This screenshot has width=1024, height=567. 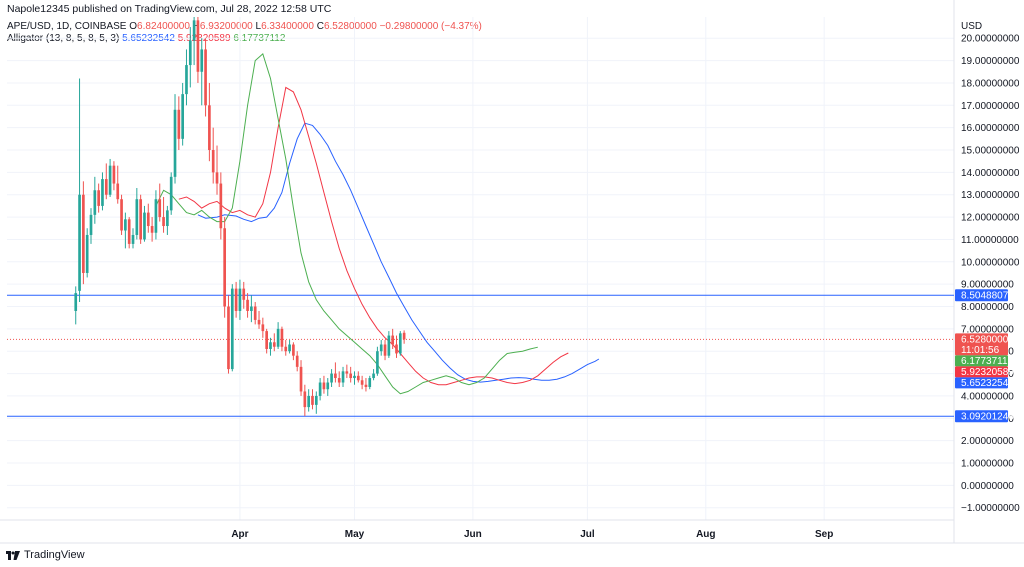 I want to click on y-tick-label: 1.00000000, so click(x=987, y=463).